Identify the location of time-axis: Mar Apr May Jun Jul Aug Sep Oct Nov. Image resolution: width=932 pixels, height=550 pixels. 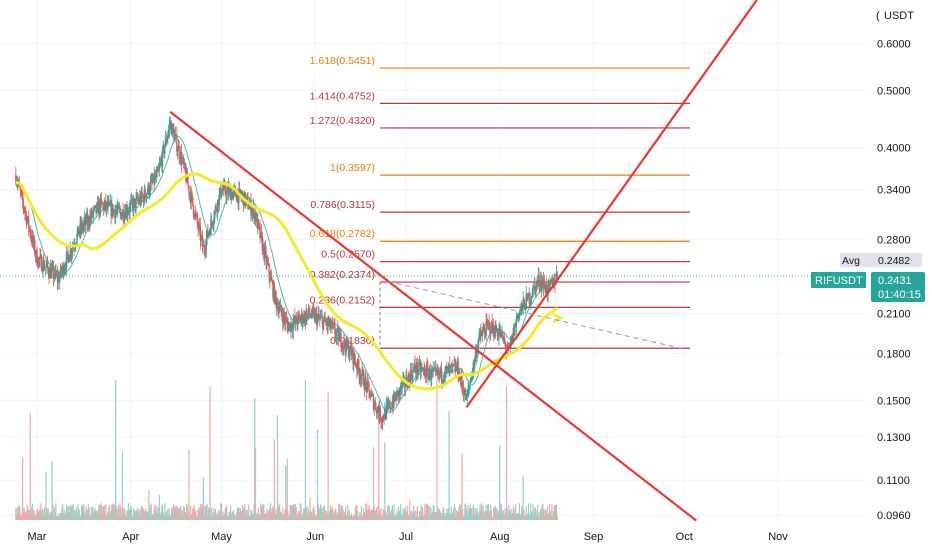
(466, 536).